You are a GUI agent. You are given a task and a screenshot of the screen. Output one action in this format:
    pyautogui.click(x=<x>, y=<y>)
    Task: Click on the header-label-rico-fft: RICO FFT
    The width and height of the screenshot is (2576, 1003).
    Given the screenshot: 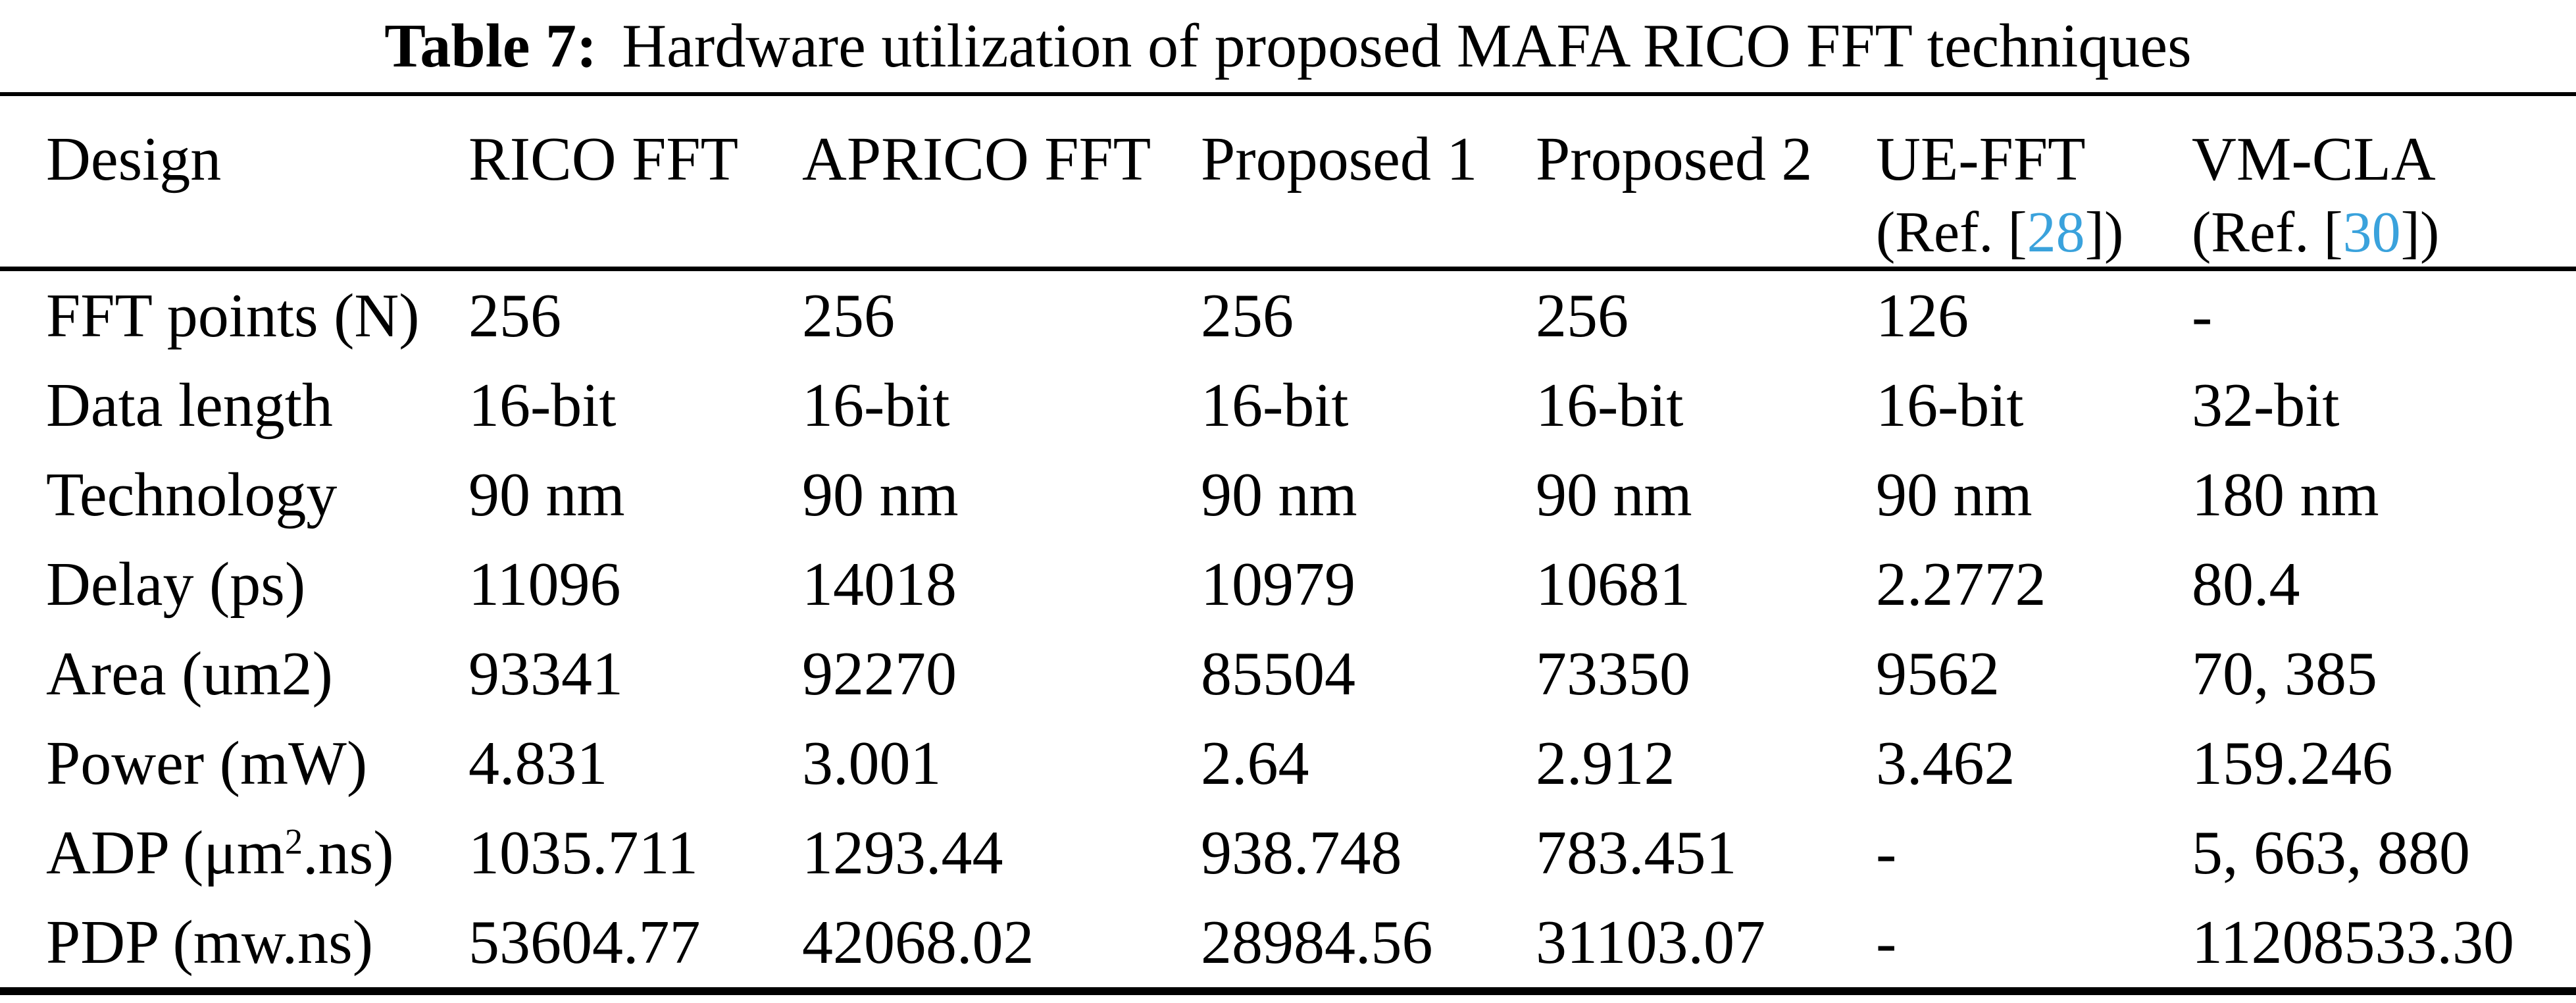 What is the action you would take?
    pyautogui.click(x=603, y=159)
    